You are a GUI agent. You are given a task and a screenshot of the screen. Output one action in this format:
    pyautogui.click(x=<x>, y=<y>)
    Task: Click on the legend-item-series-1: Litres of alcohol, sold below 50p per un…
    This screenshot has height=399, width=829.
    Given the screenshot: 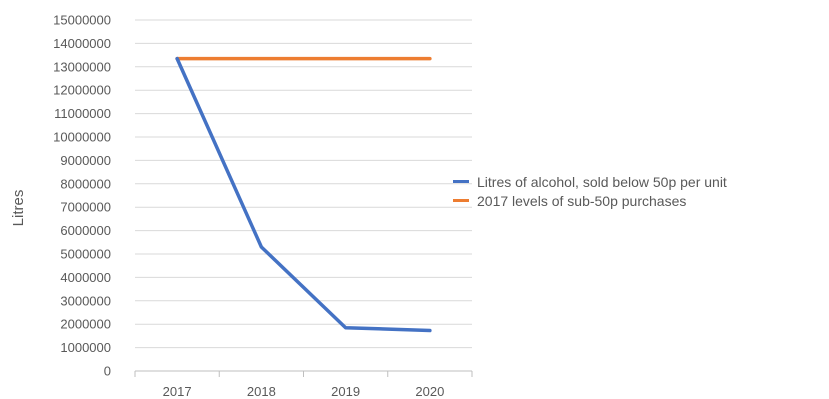 What is the action you would take?
    pyautogui.click(x=590, y=181)
    